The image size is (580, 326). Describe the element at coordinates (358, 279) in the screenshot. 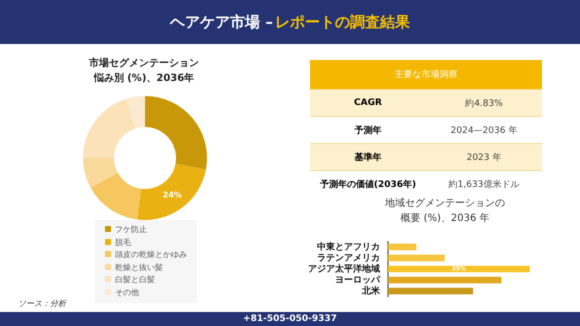

I see `y-tick-label: ヨーロッパ` at that location.